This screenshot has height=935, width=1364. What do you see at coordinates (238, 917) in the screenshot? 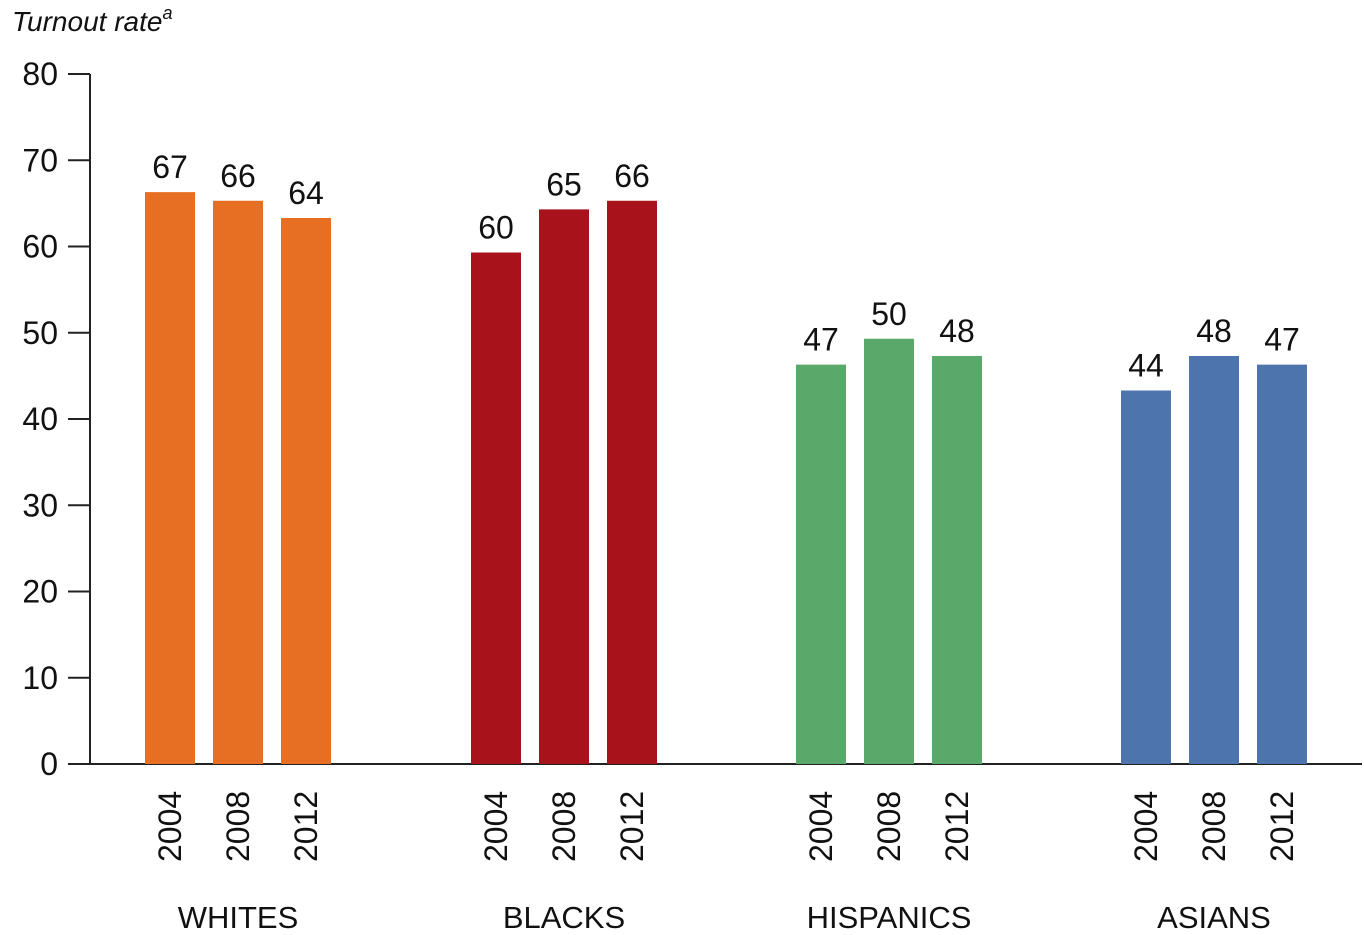
I see `group-label: WHITES` at bounding box center [238, 917].